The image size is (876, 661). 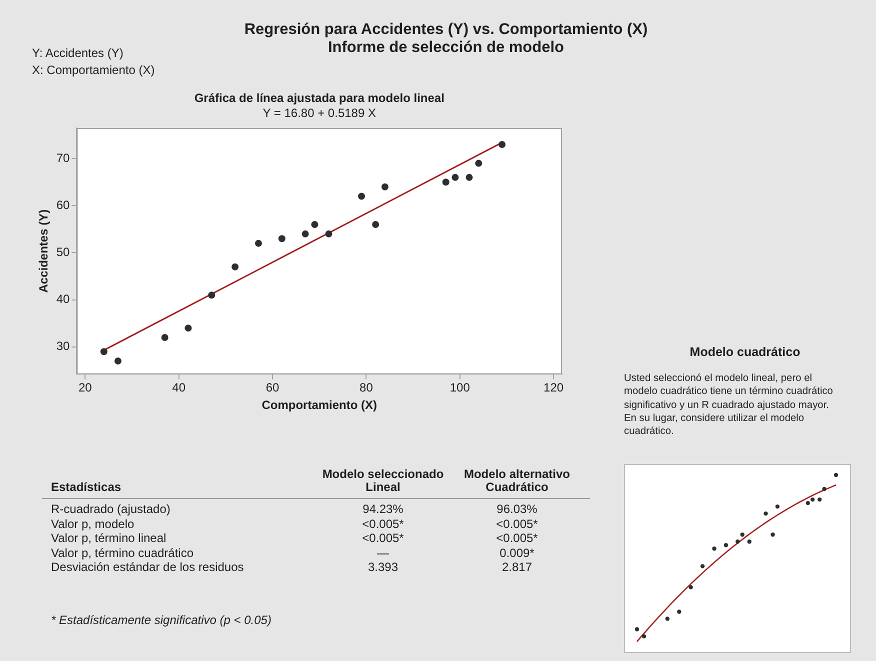 What do you see at coordinates (92, 523) in the screenshot?
I see `text: Valor p, modelo` at bounding box center [92, 523].